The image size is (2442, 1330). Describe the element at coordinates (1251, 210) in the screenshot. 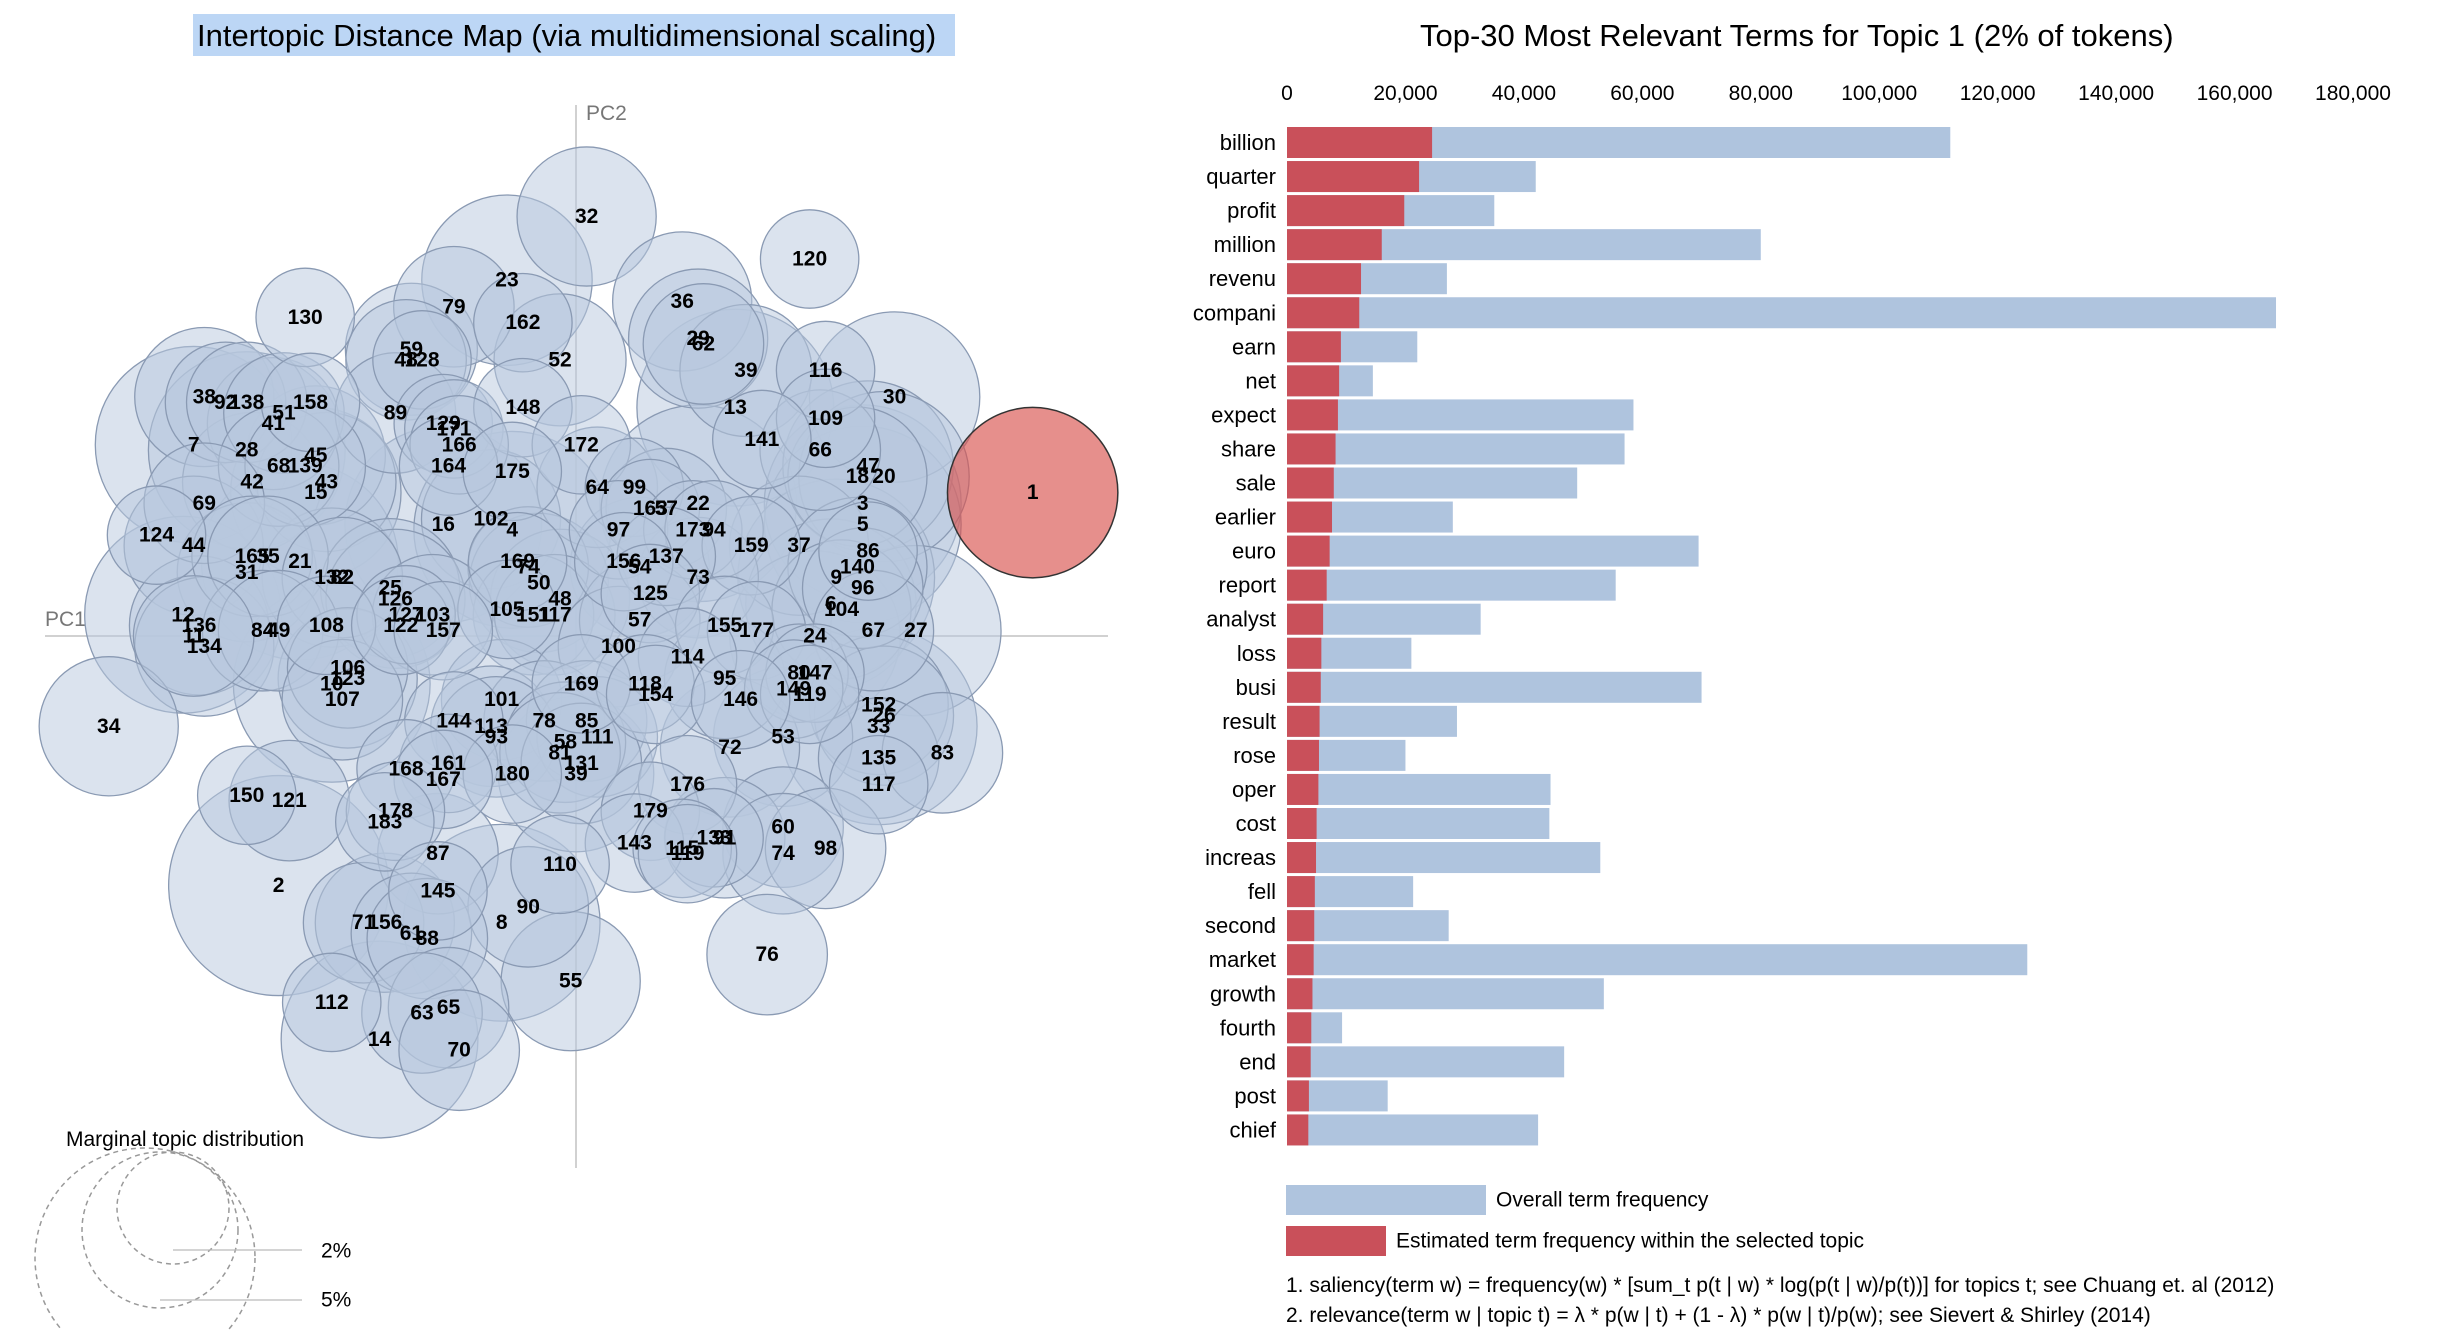

I see `term-label-profit: profit` at that location.